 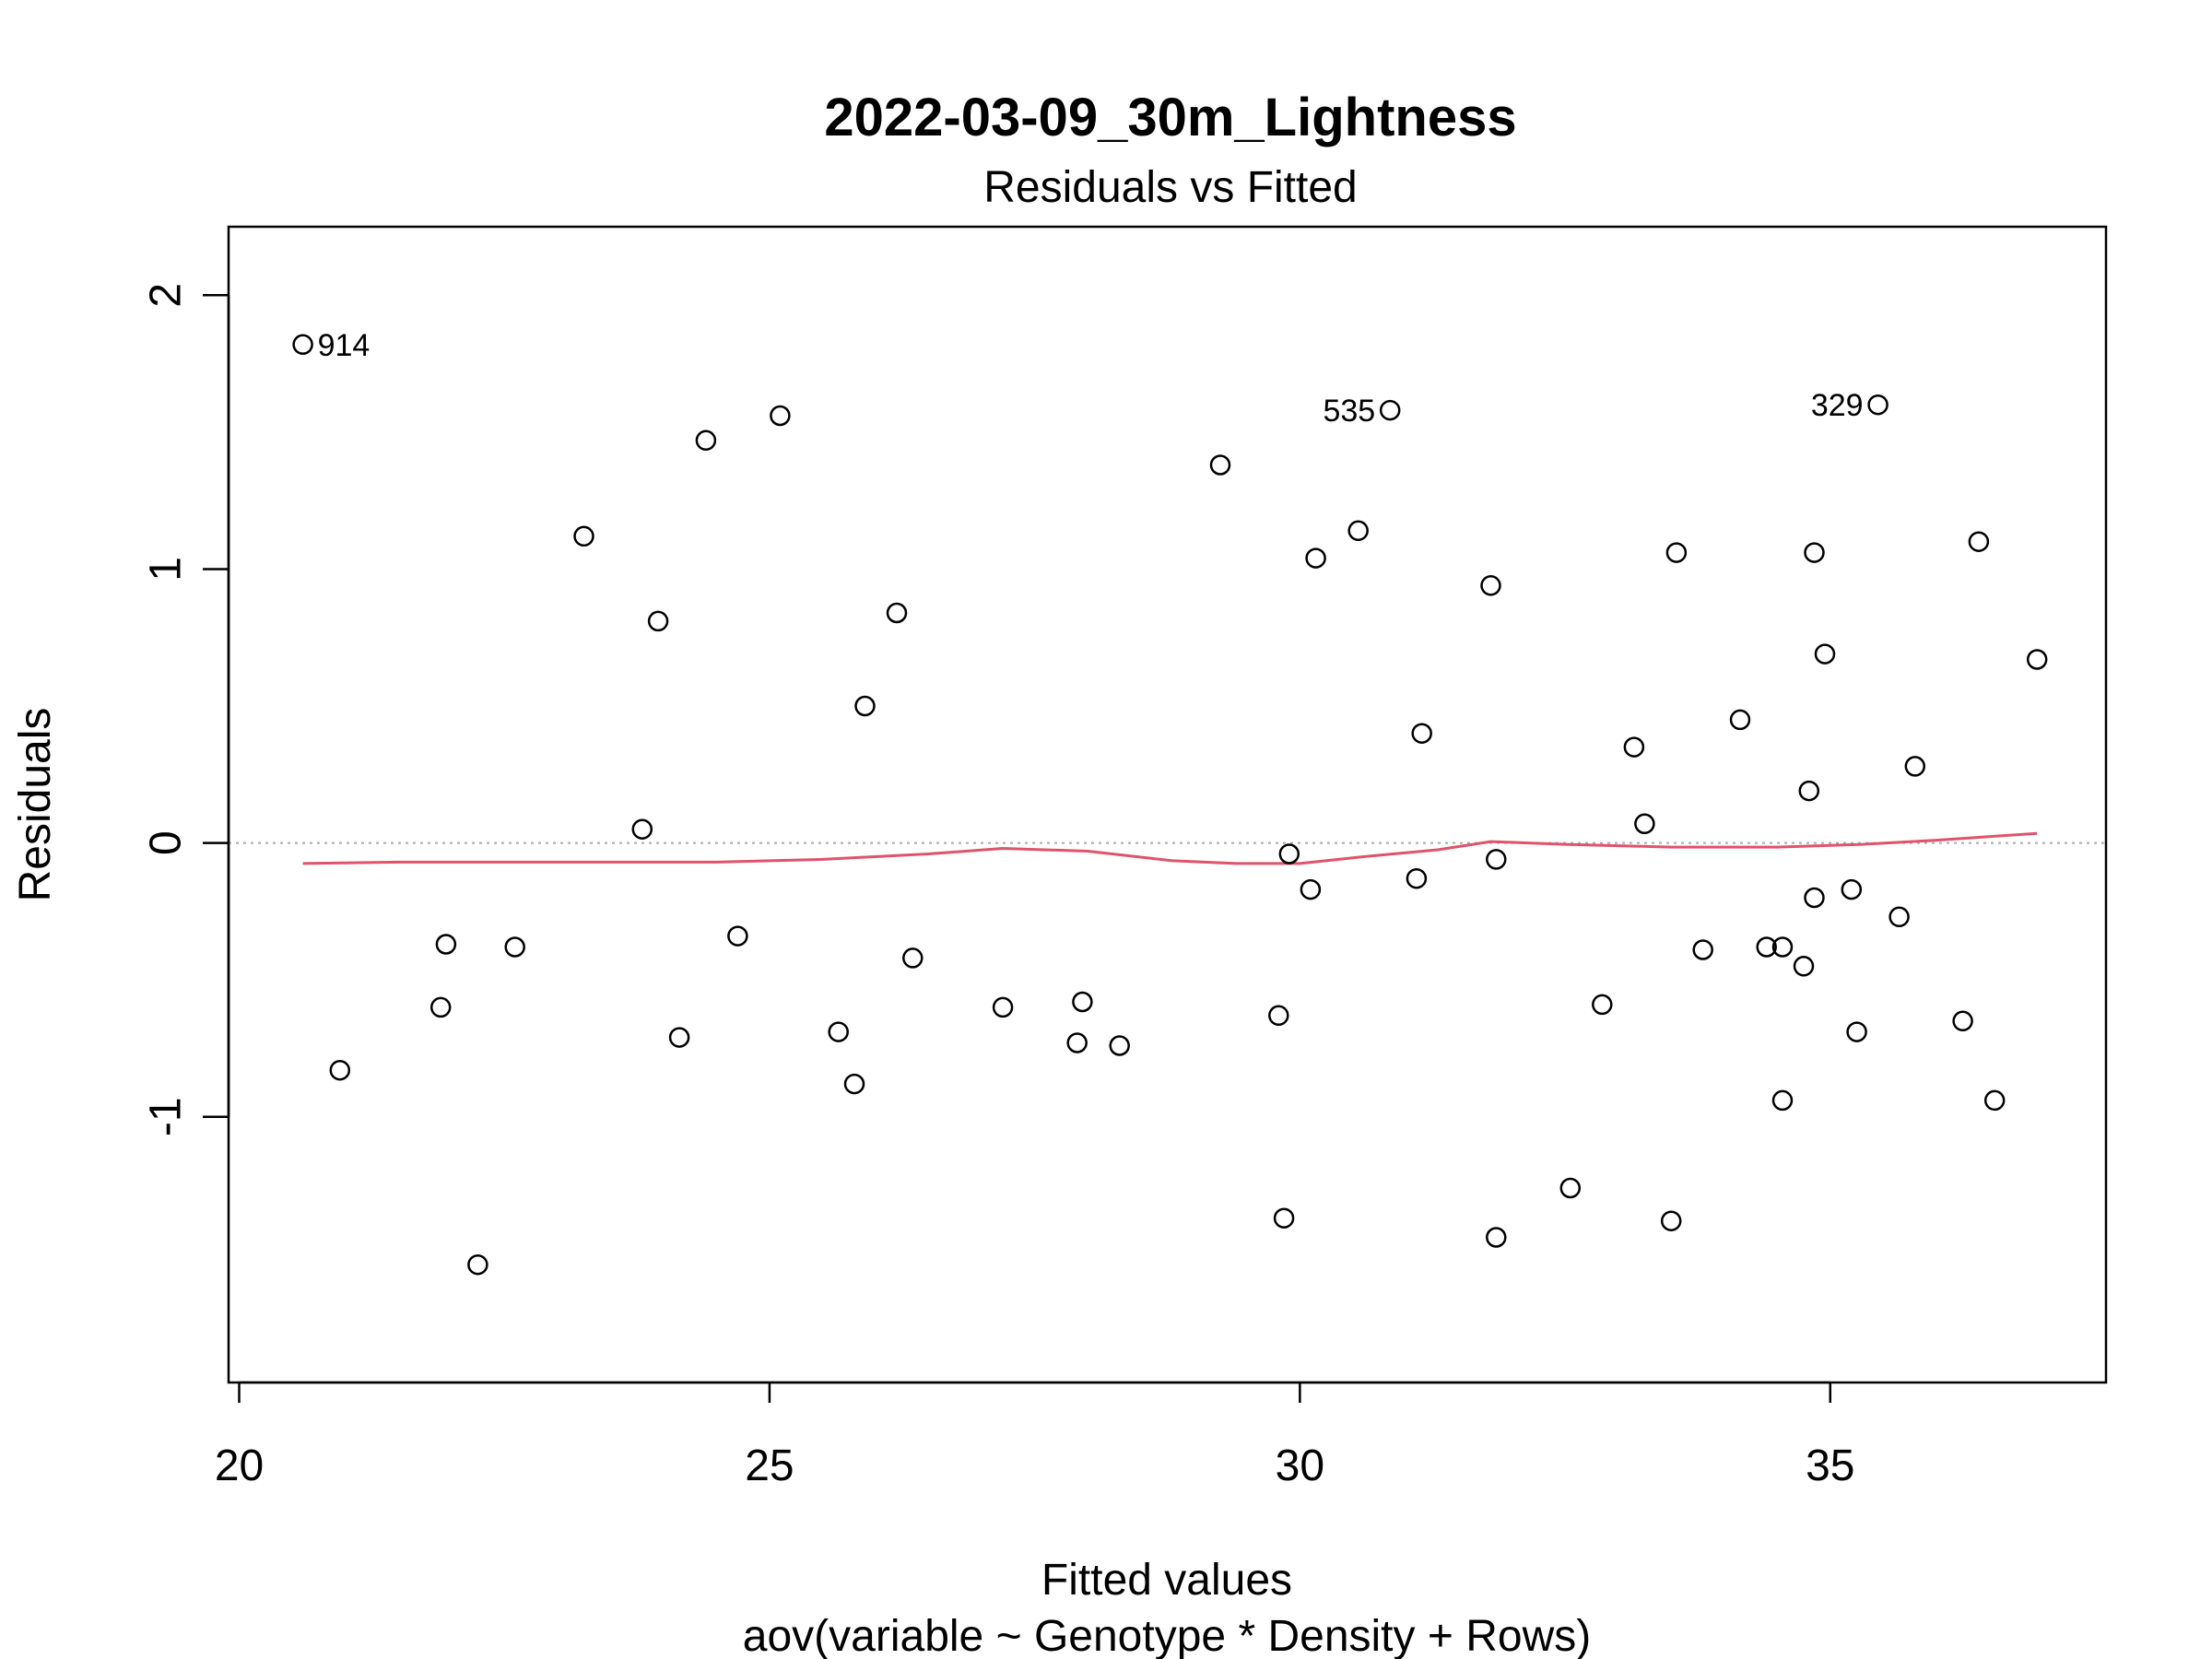 I want to click on smoother-line, so click(x=1170, y=848).